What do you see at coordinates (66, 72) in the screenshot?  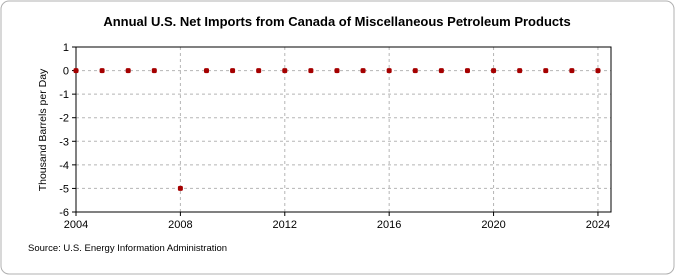 I see `y-tick-label: 0` at bounding box center [66, 72].